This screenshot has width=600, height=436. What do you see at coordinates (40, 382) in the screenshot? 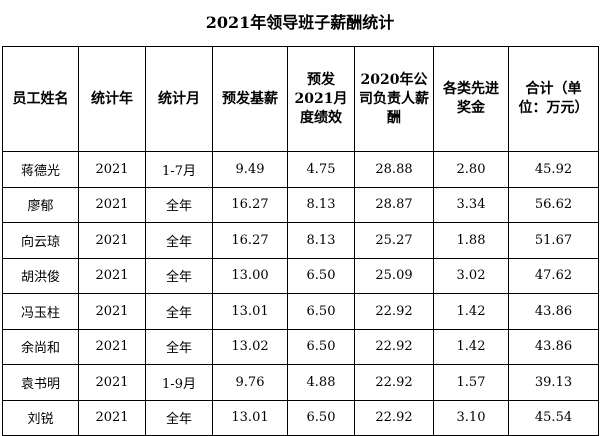
I see `table-cell: 袁书明` at bounding box center [40, 382].